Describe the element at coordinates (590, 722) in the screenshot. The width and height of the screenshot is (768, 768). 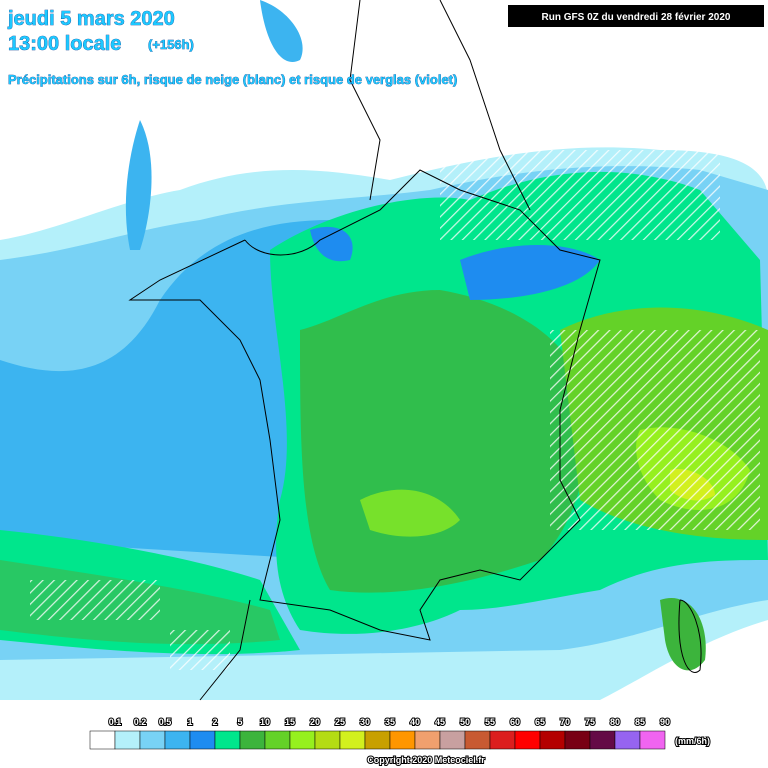
I see `legend-label: 75` at that location.